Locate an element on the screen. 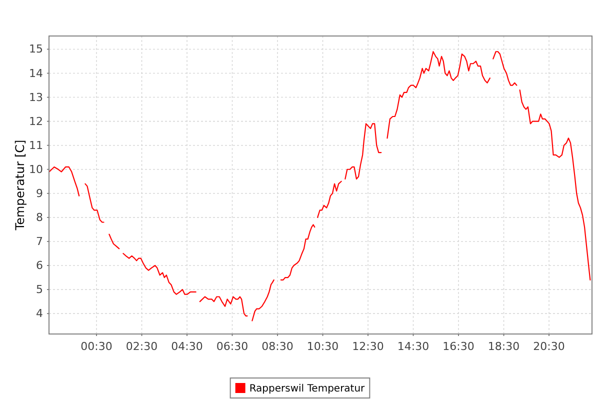 The width and height of the screenshot is (600, 400). y-axis-title: Temperatur [C] is located at coordinates (20, 186).